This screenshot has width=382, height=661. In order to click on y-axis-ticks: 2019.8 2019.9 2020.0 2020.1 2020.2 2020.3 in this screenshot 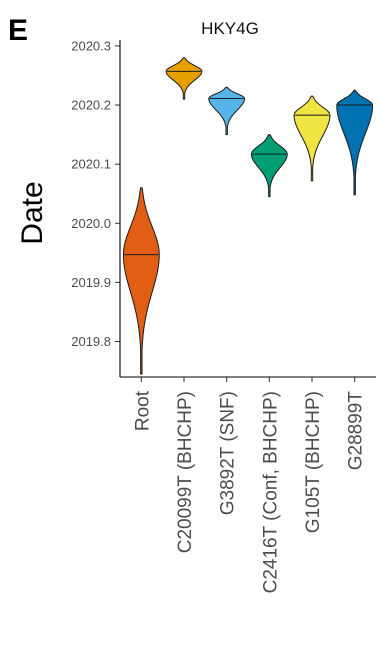, I will do `click(95, 193)`.